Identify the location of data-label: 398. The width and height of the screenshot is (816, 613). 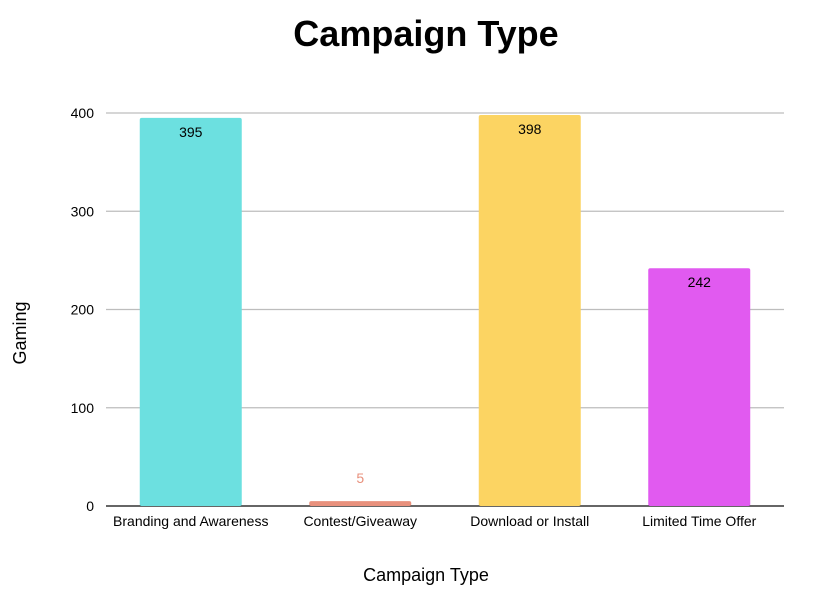
(530, 129).